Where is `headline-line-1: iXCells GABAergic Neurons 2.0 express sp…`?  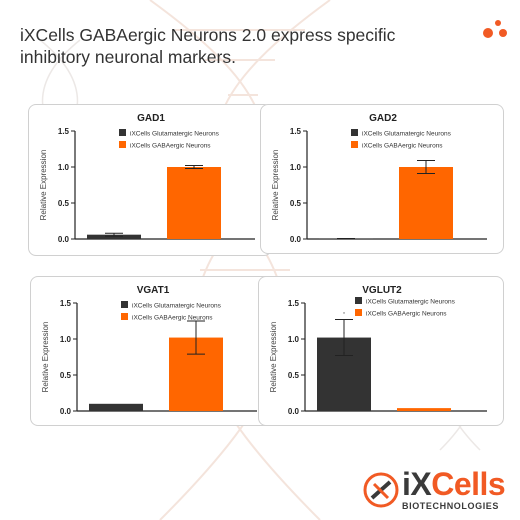 headline-line-1: iXCells GABAergic Neurons 2.0 express sp… is located at coordinates (208, 35).